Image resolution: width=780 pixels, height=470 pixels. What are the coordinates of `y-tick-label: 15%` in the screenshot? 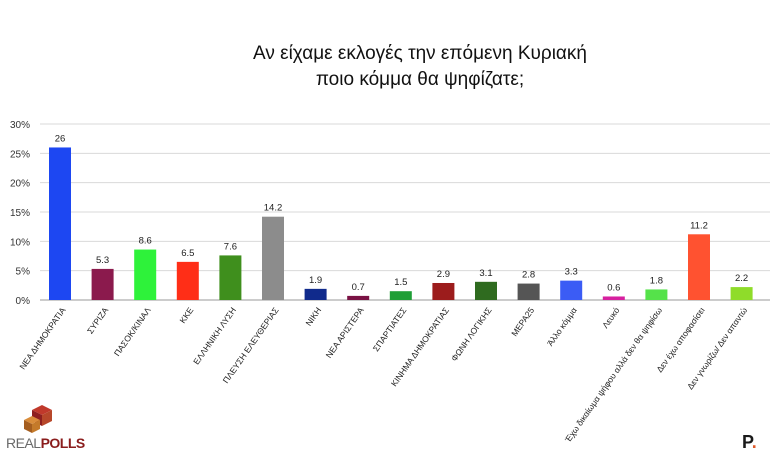 It's located at (20, 213).